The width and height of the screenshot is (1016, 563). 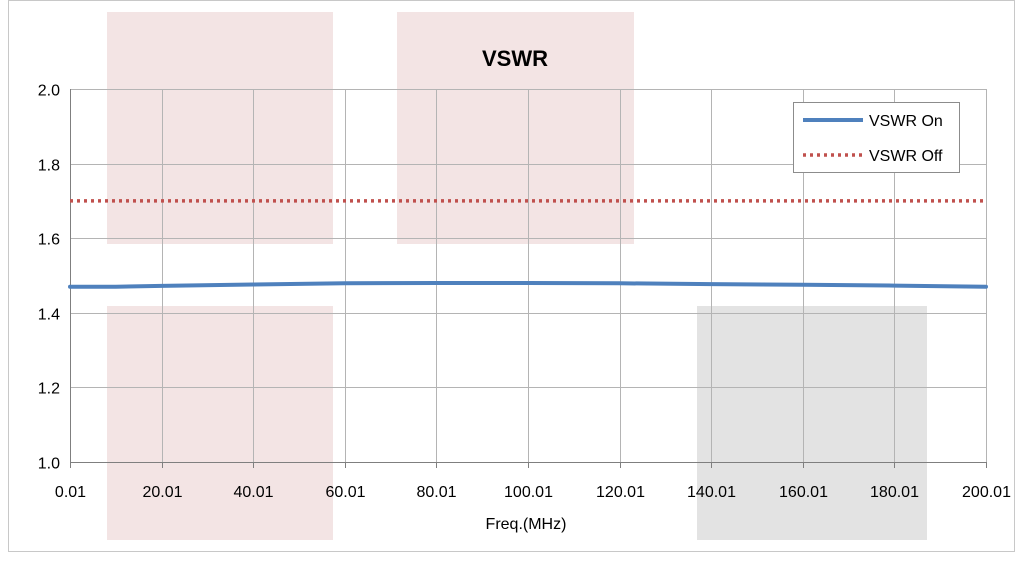 What do you see at coordinates (906, 156) in the screenshot?
I see `legend-label-vswr-off: VSWR Off` at bounding box center [906, 156].